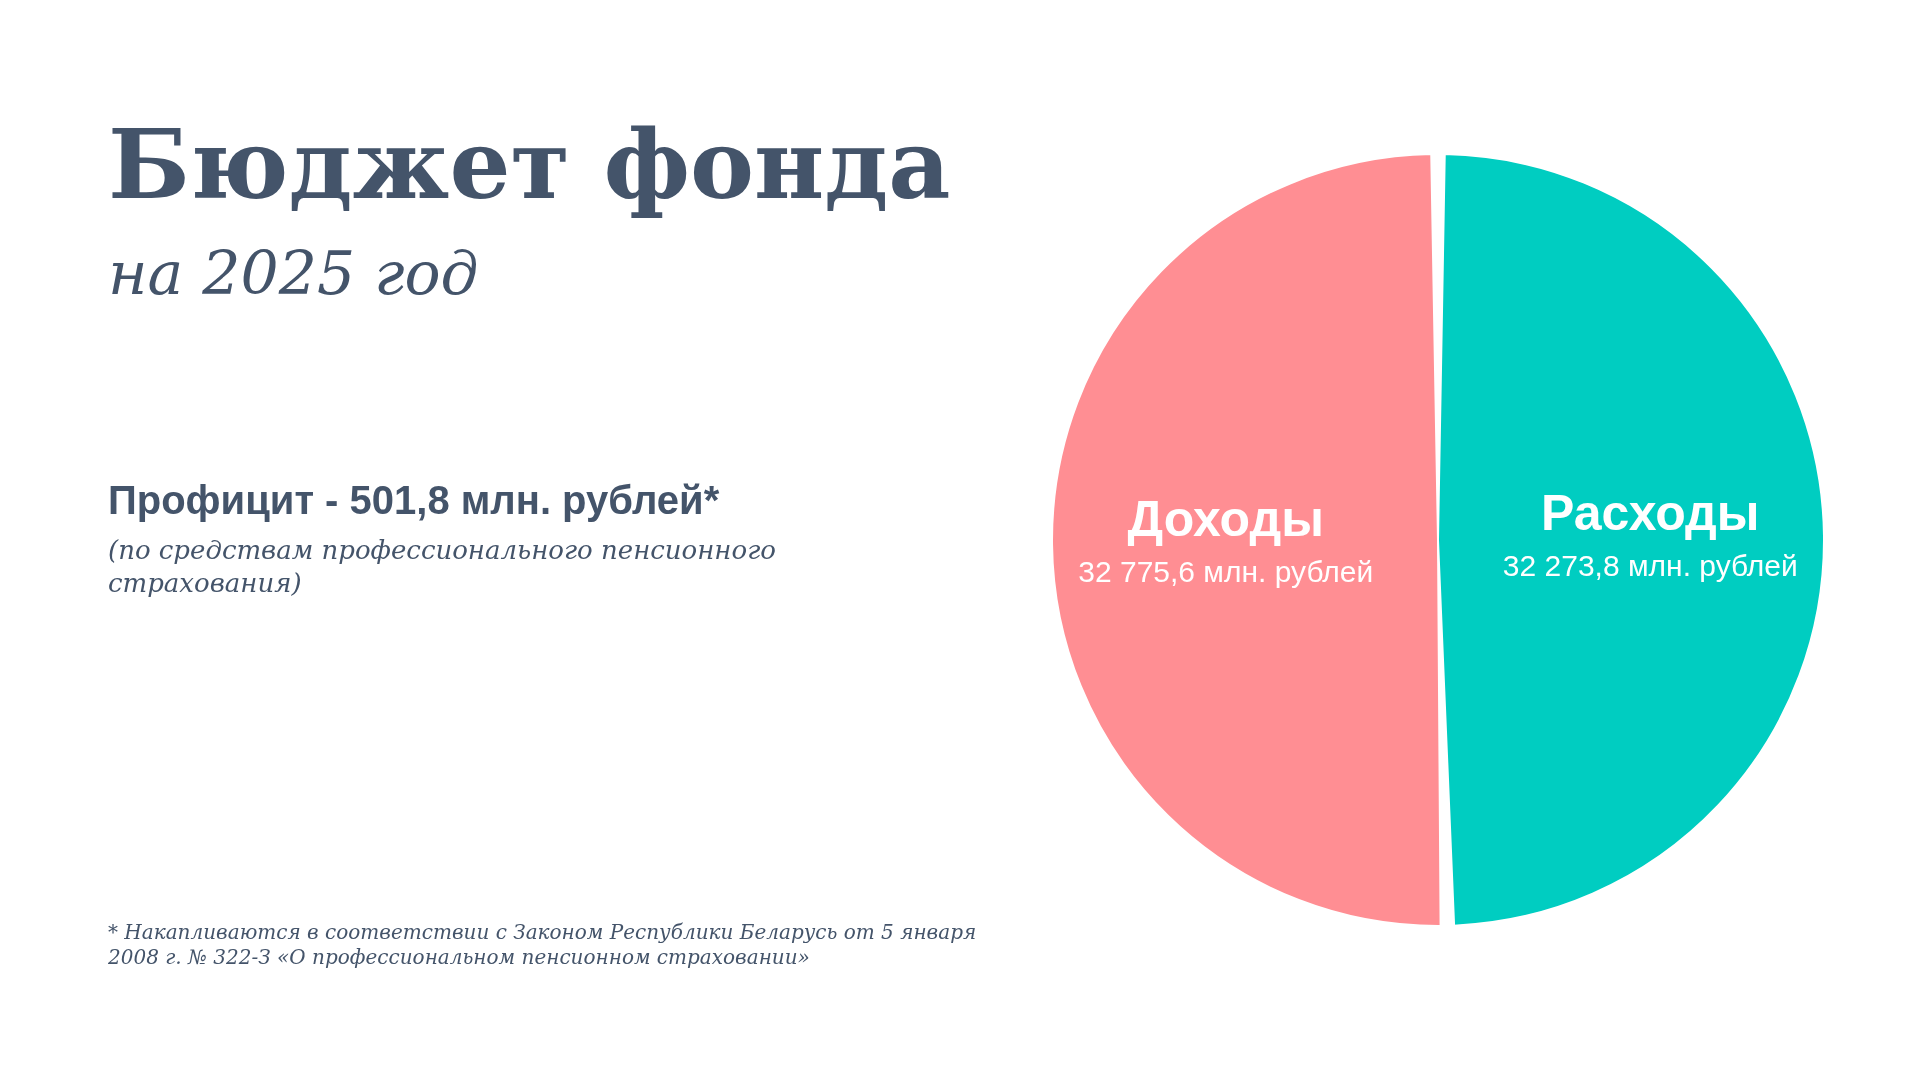 Image resolution: width=1920 pixels, height=1080 pixels. I want to click on slice-label: Доходы, so click(1225, 518).